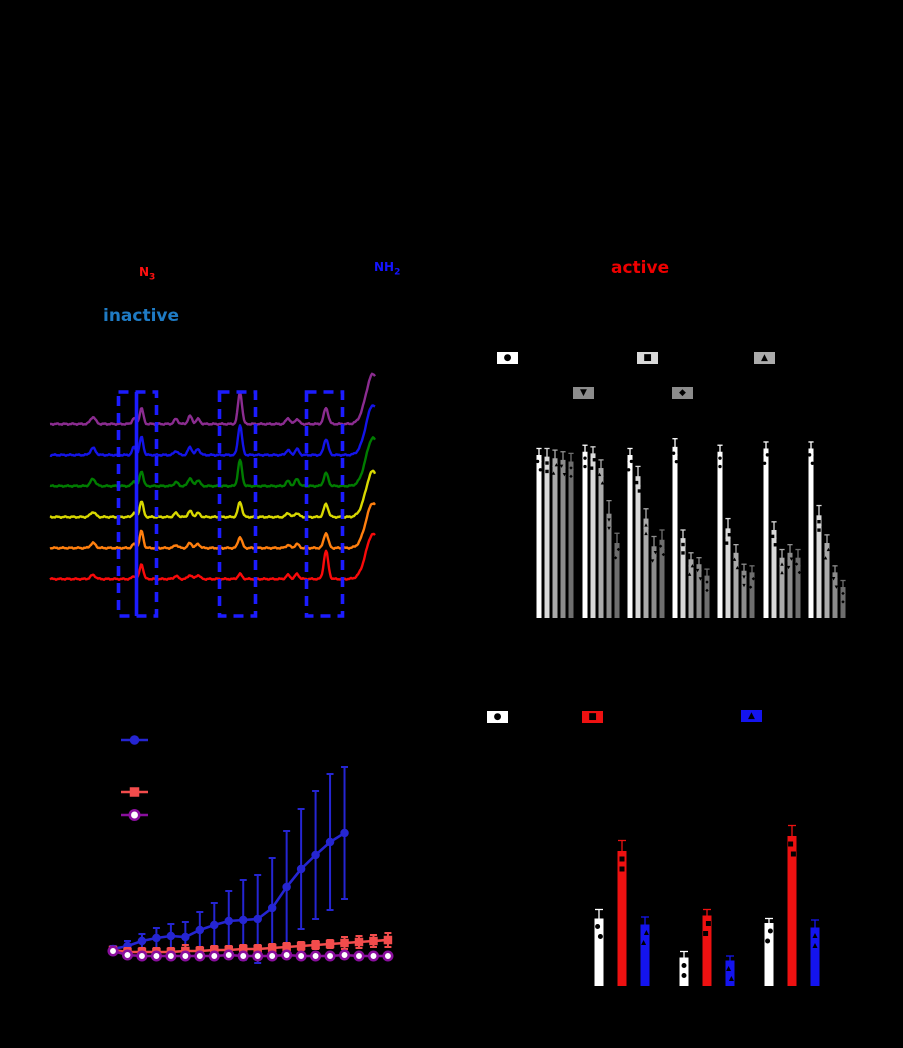  What do you see at coordinates (640, 268) in the screenshot?
I see `active-label: active` at bounding box center [640, 268].